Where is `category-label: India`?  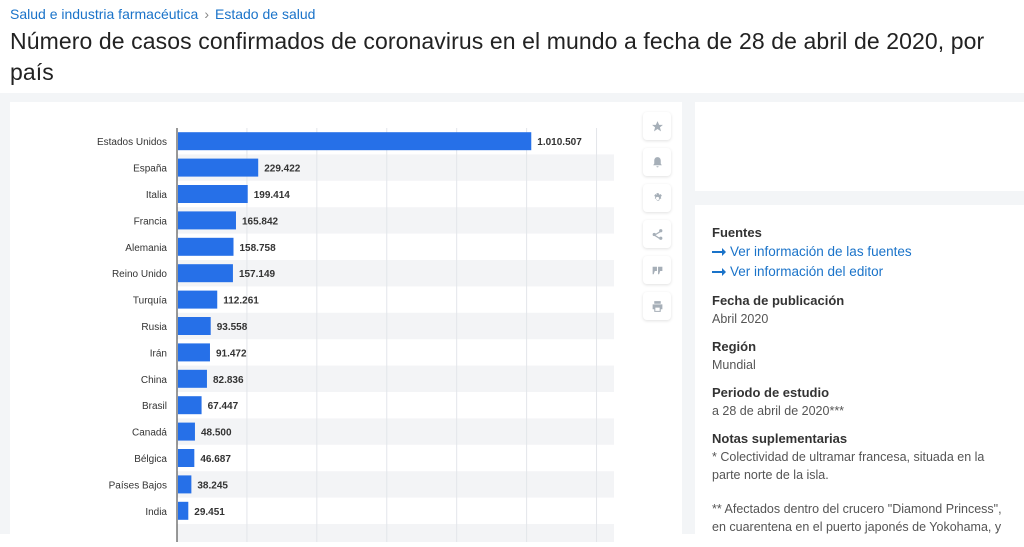
category-label: India is located at coordinates (156, 512).